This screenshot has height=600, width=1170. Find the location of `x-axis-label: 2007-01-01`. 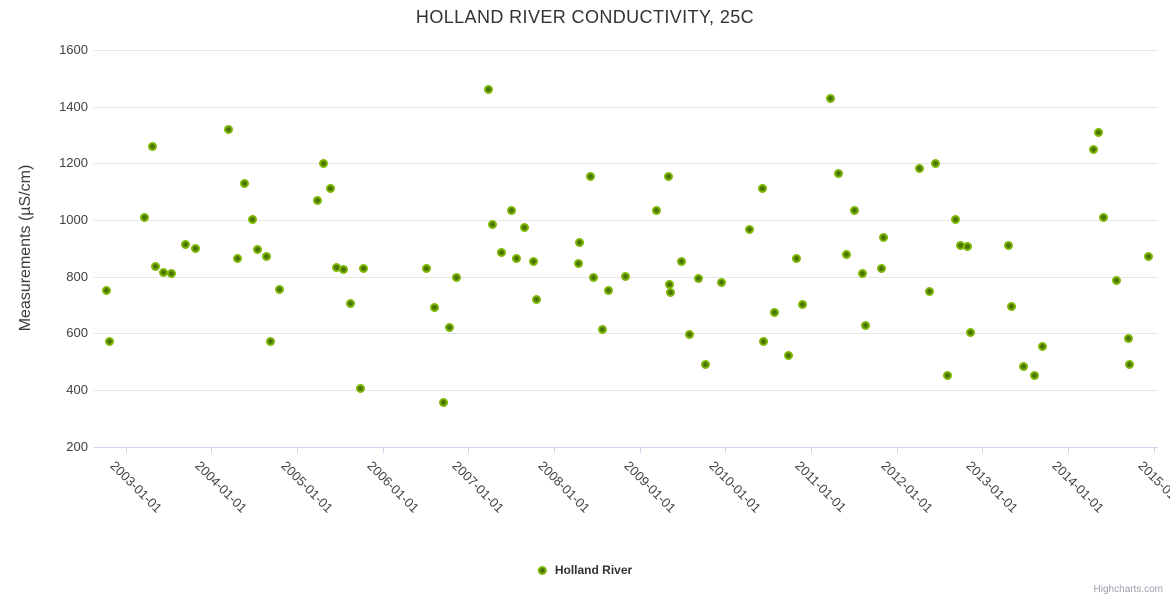

x-axis-label: 2007-01-01 is located at coordinates (478, 486).